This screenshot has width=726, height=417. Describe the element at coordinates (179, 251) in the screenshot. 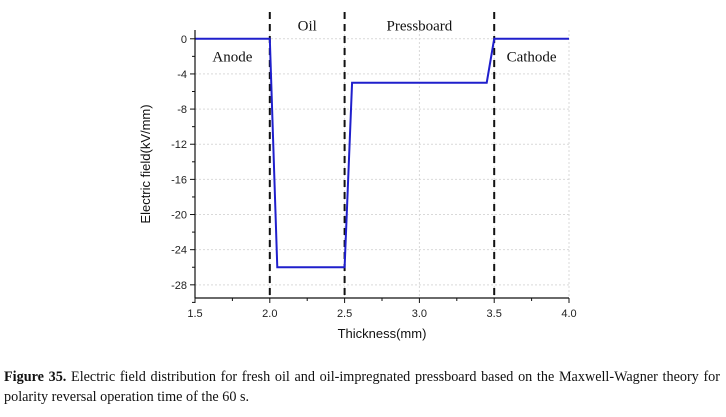

I see `y-tick-label: -24` at that location.